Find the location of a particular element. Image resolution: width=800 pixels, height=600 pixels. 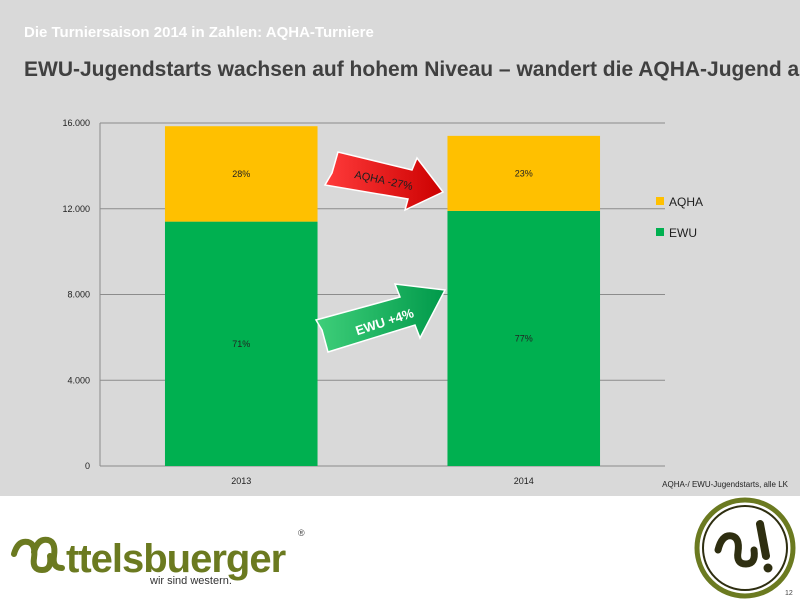

x-tick-label: 2014 is located at coordinates (524, 481).